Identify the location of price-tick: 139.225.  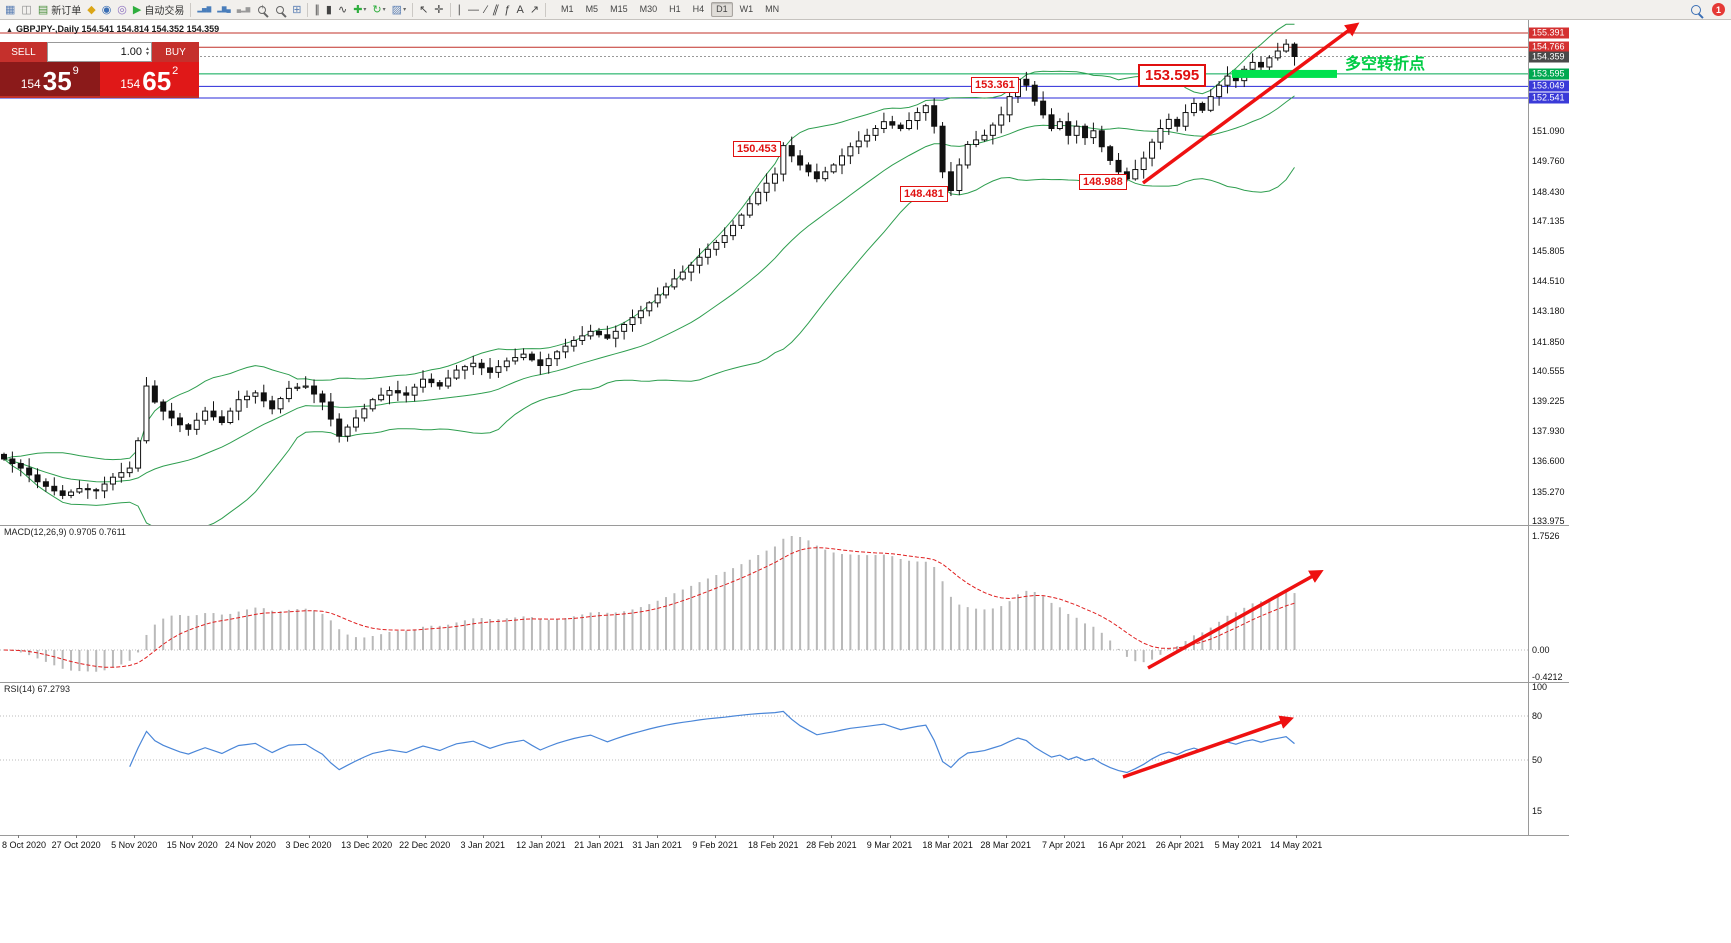
(1548, 401).